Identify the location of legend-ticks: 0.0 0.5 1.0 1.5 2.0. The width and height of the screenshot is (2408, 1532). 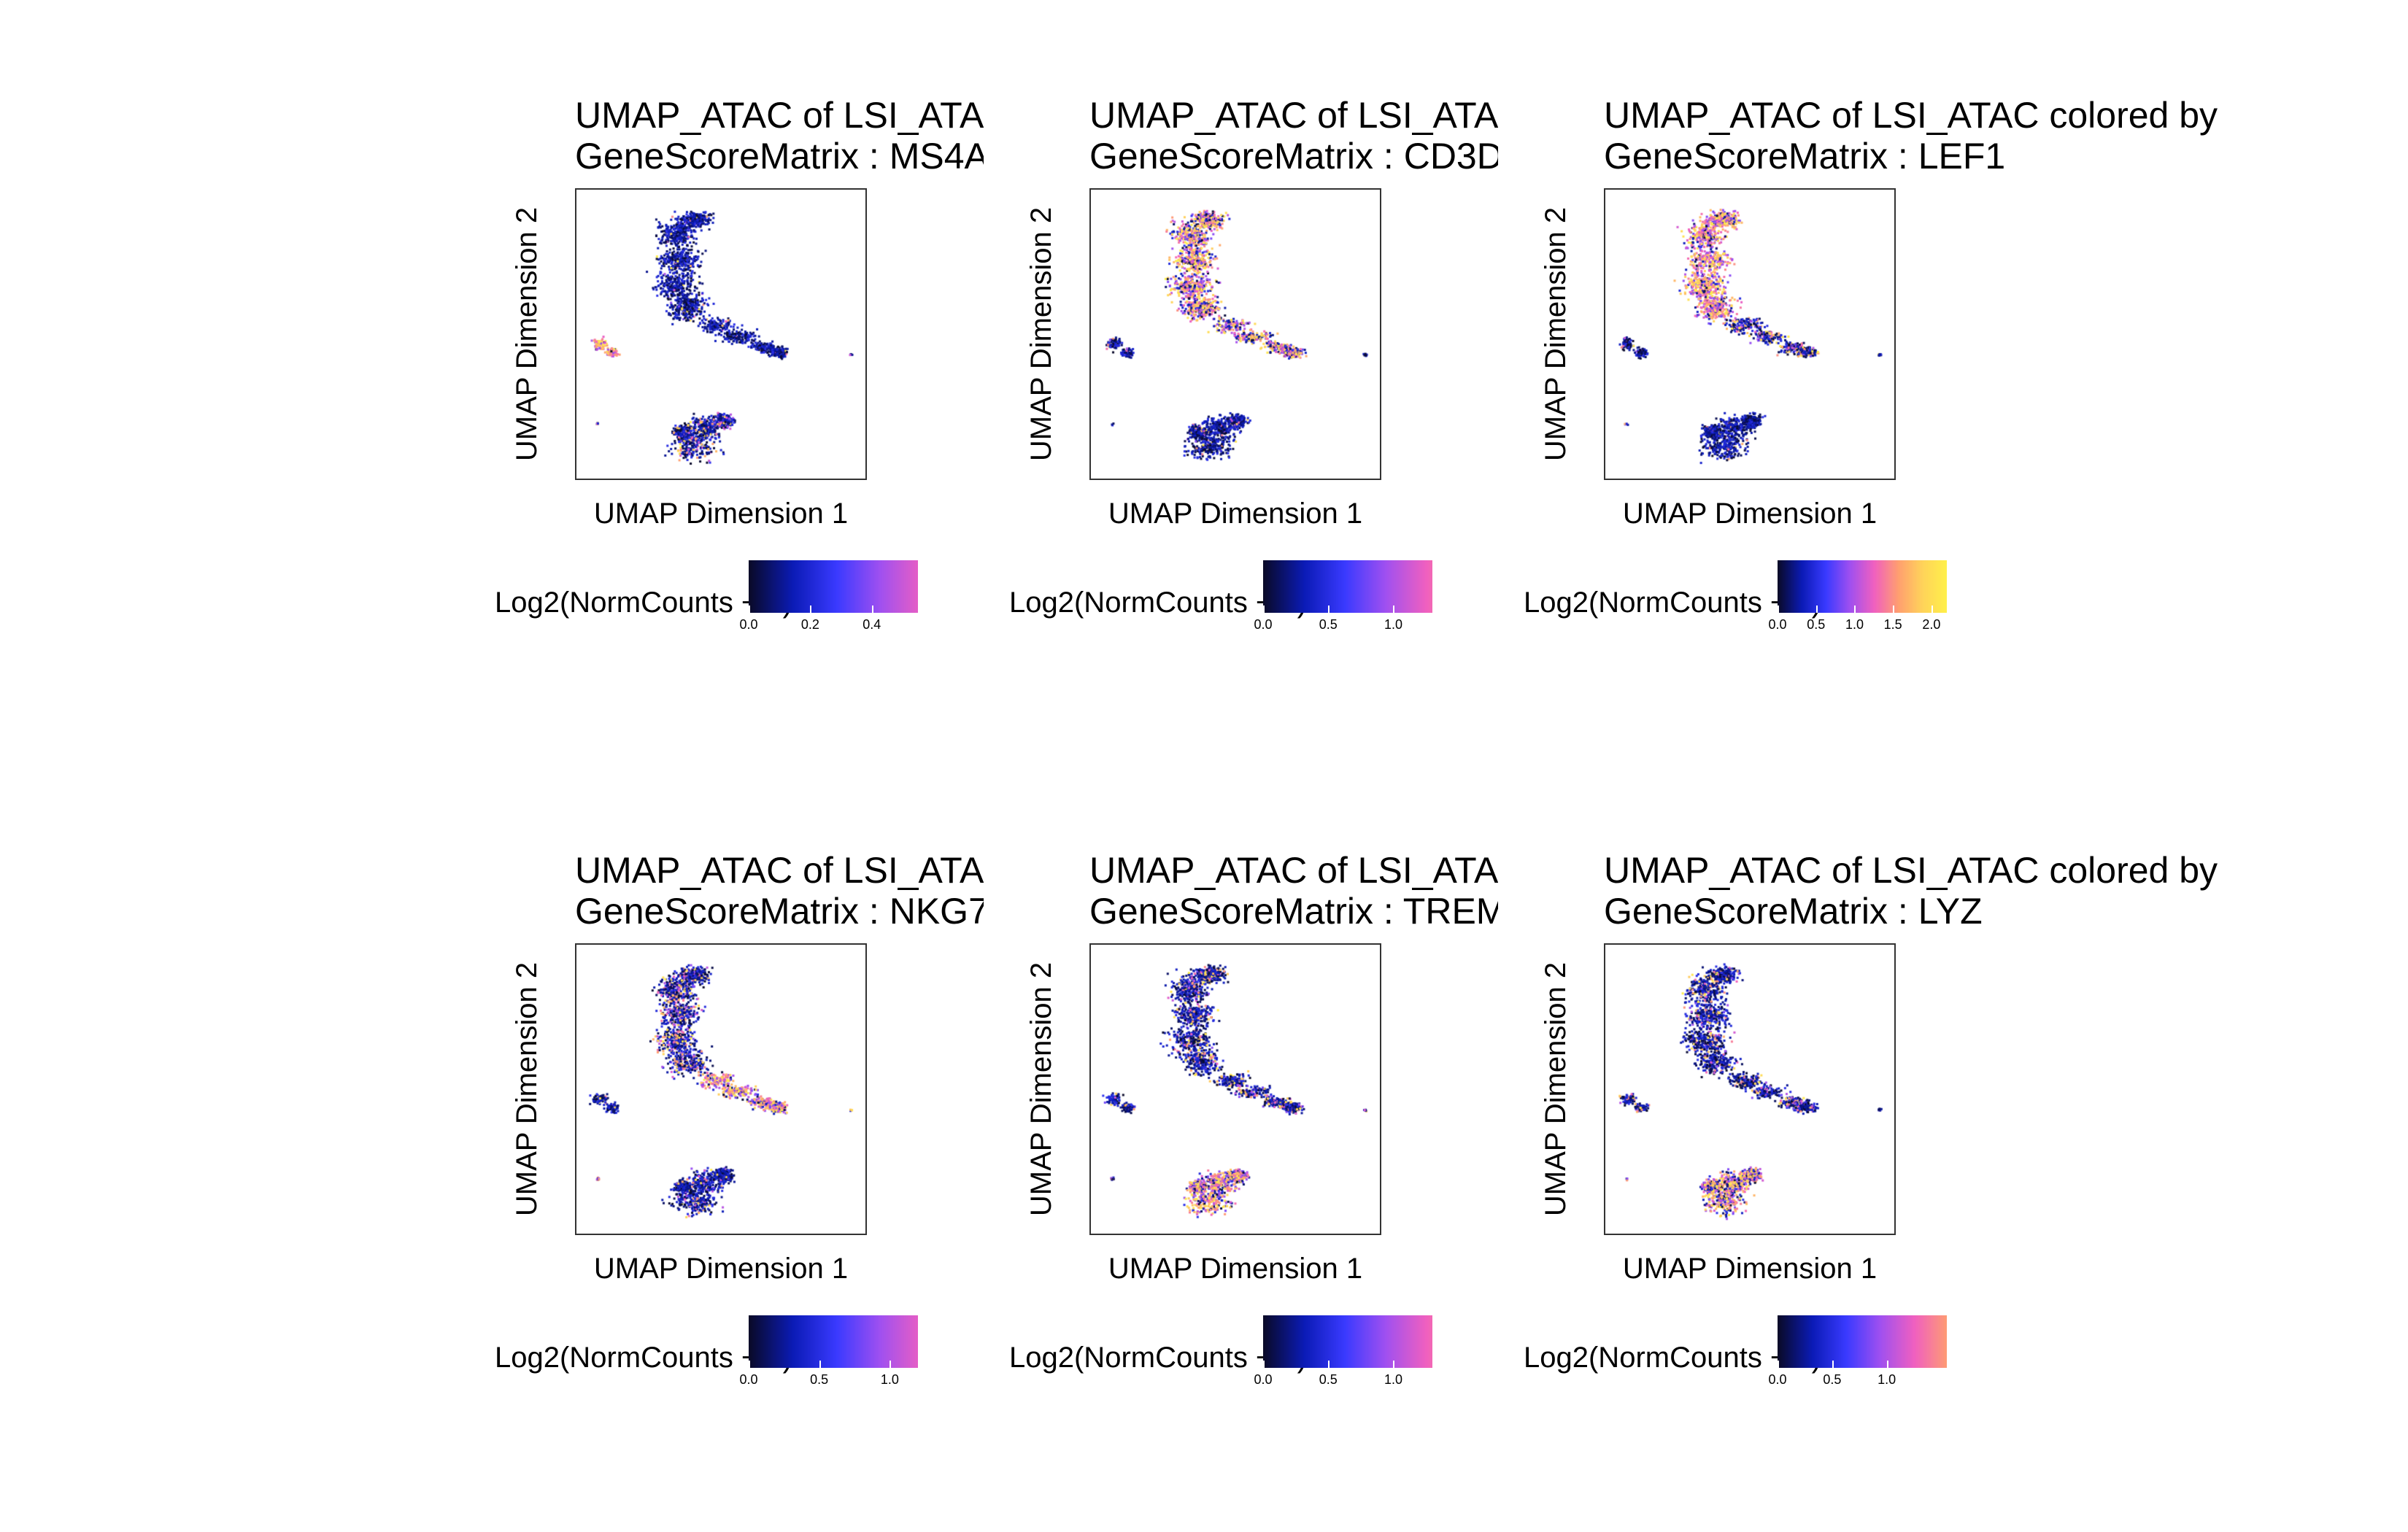
(1860, 626).